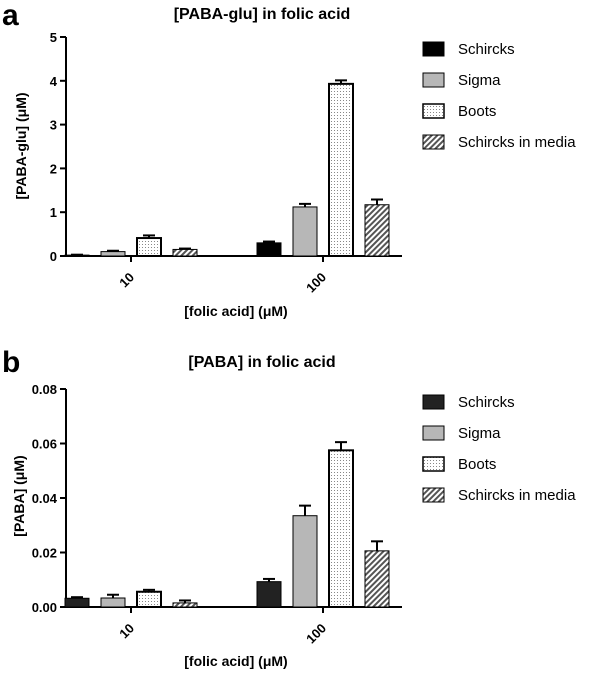 This screenshot has height=673, width=595. I want to click on panel-a-legend-label: Schircks in media, so click(517, 142).